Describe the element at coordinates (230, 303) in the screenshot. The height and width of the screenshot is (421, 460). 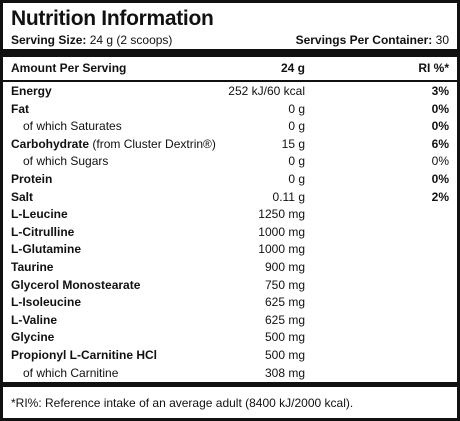
I see `table-row: L-Isoleucine 625 mg` at that location.